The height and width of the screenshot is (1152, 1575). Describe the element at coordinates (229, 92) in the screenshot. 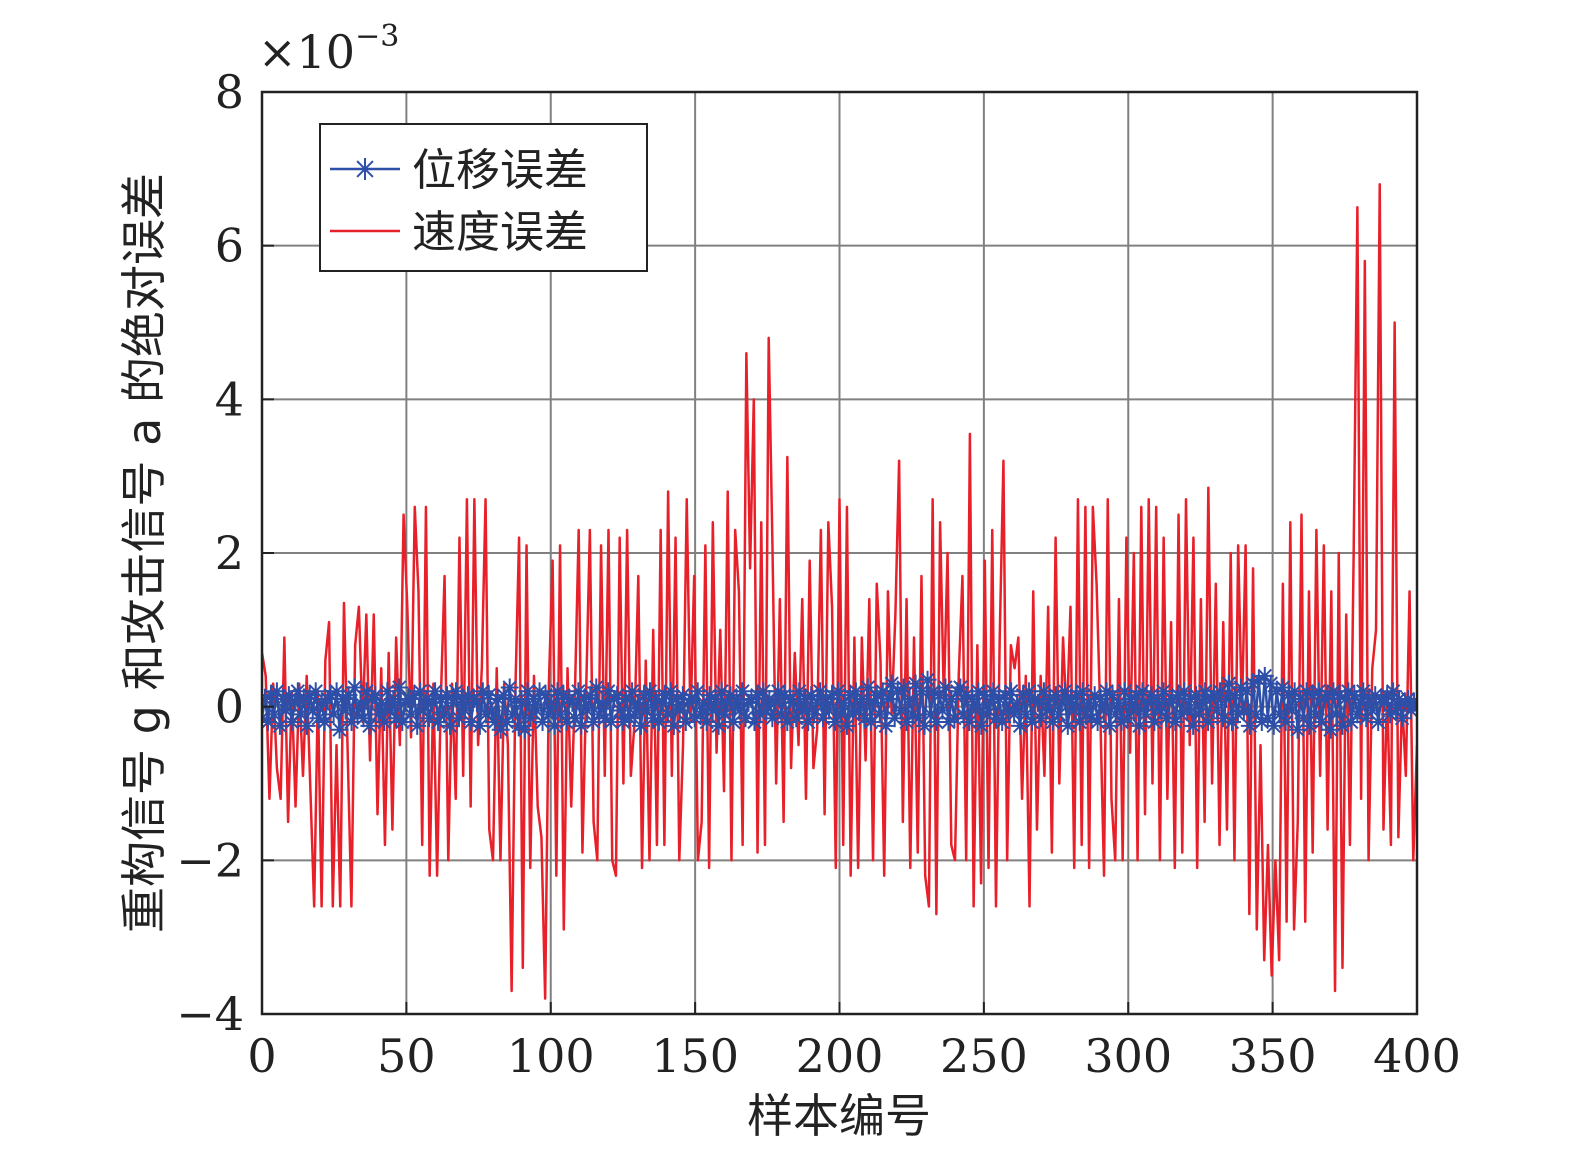

I see `y-tick-label: 8` at that location.